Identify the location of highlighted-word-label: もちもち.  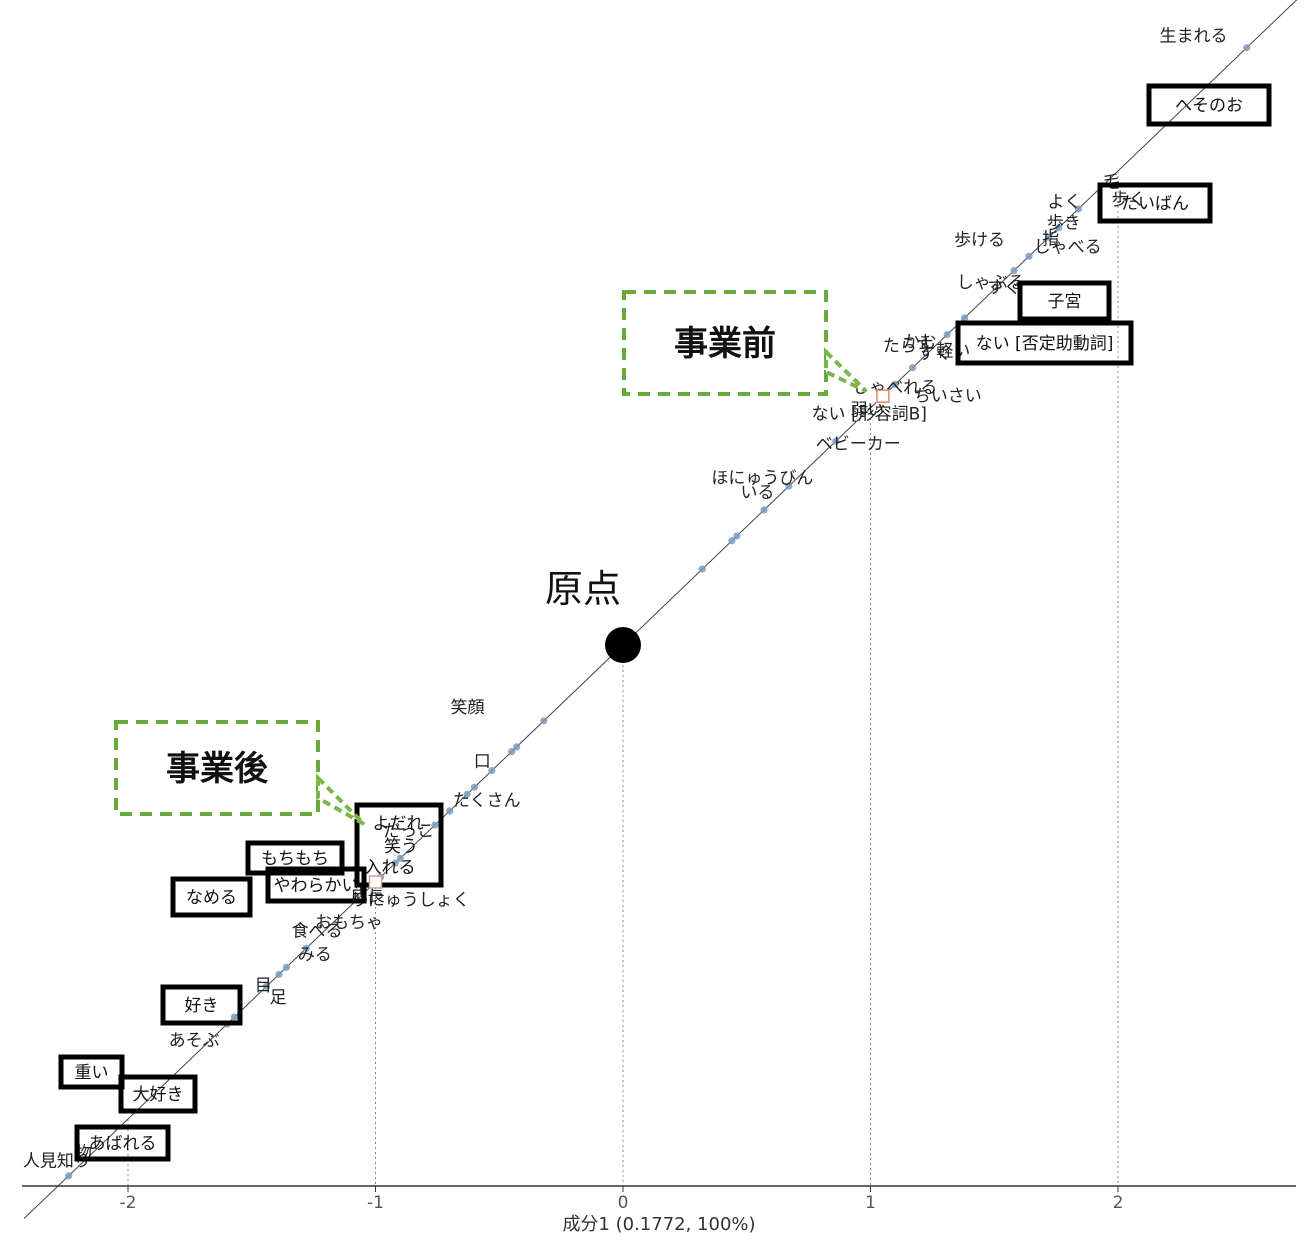
(295, 859).